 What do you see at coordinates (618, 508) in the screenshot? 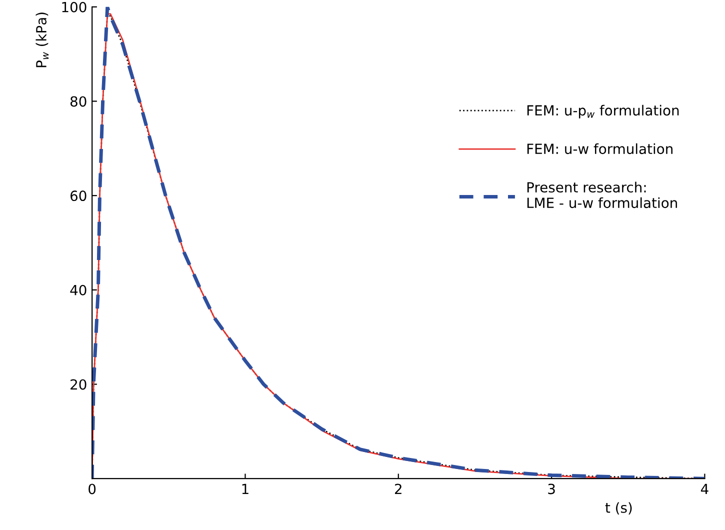
I see `x-axis-title: t (s)` at bounding box center [618, 508].